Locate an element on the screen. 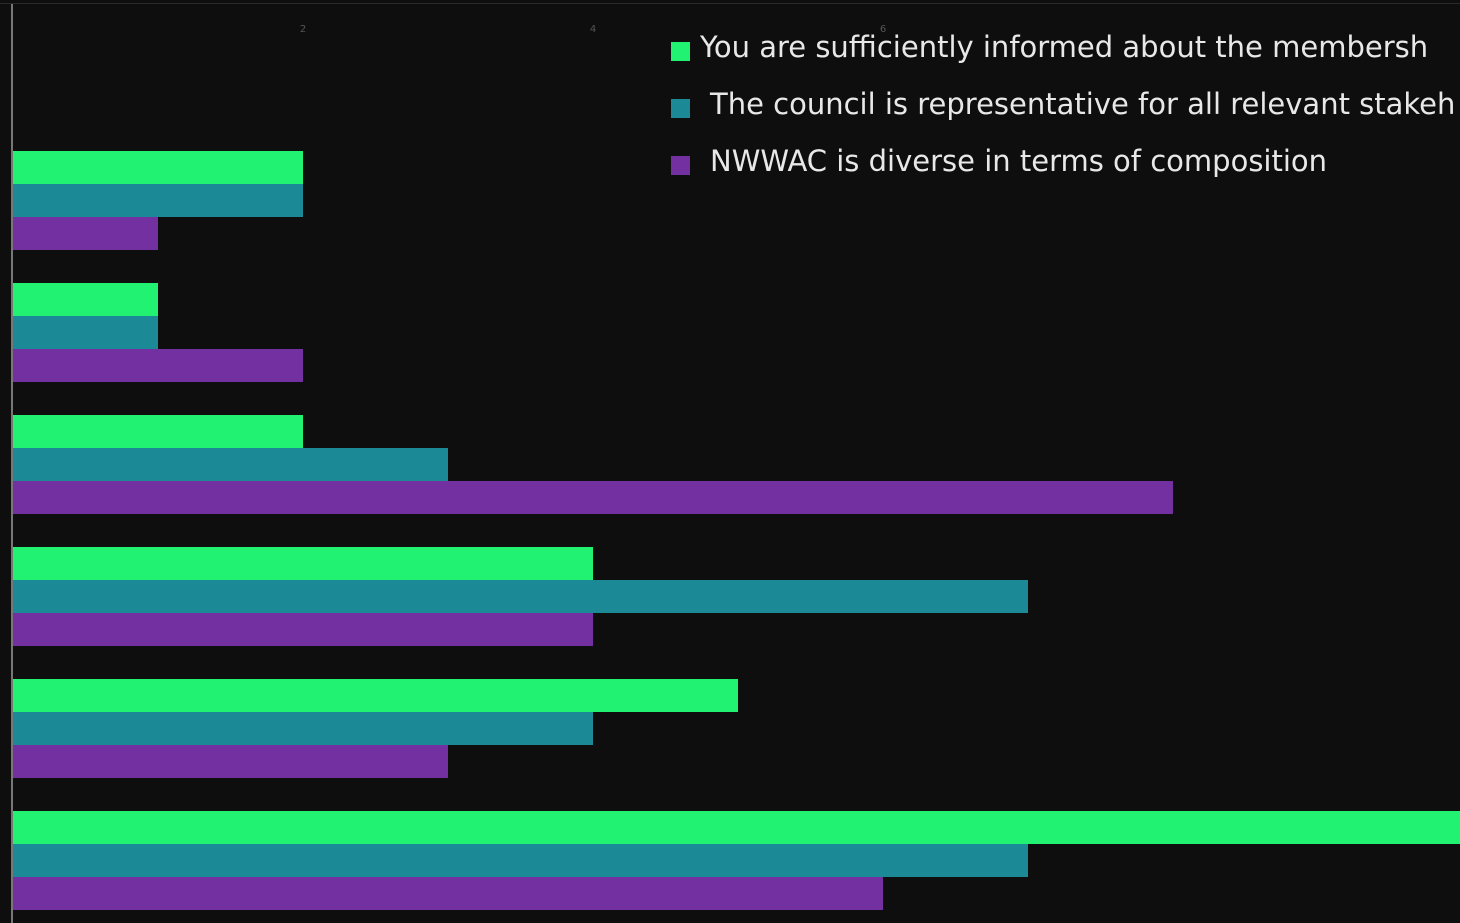 This screenshot has width=1460, height=923. legend-label: NWWAC is diverse in terms of composition is located at coordinates (1018, 161).